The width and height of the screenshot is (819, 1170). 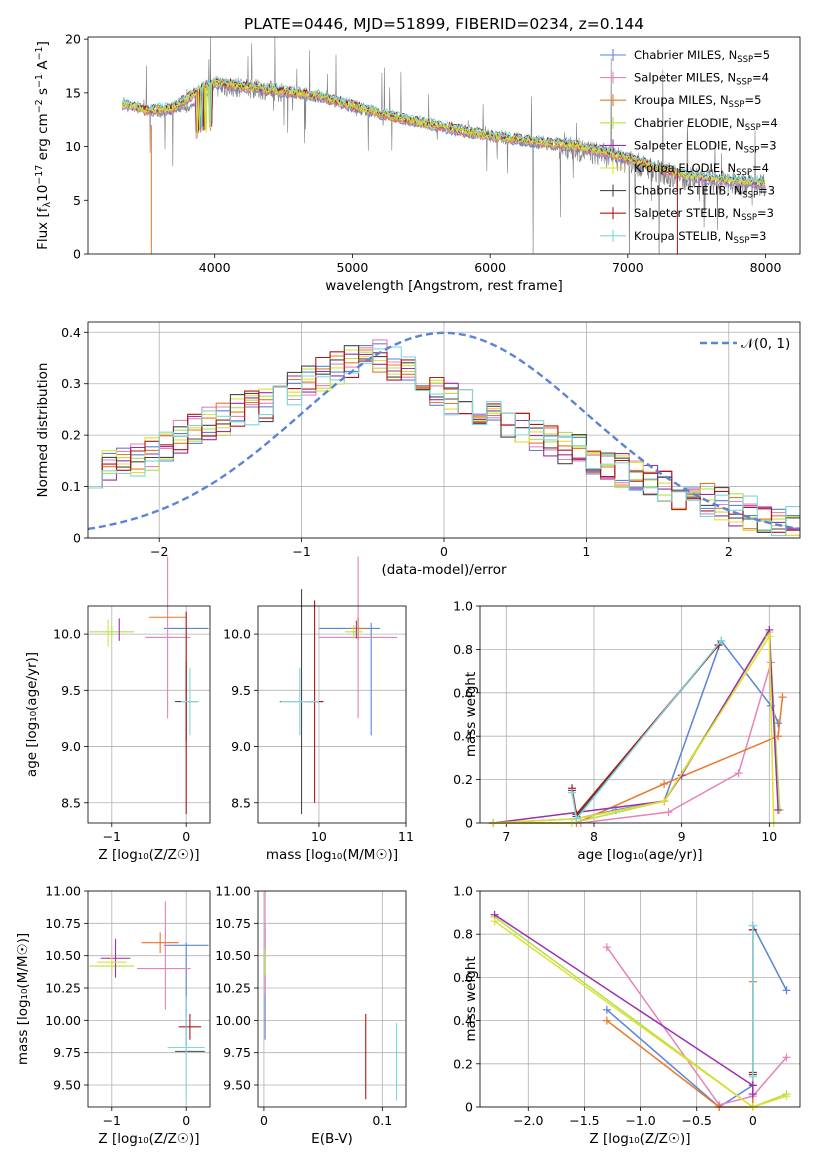 I want to click on y-axis-label-part: −2, so click(x=39, y=106).